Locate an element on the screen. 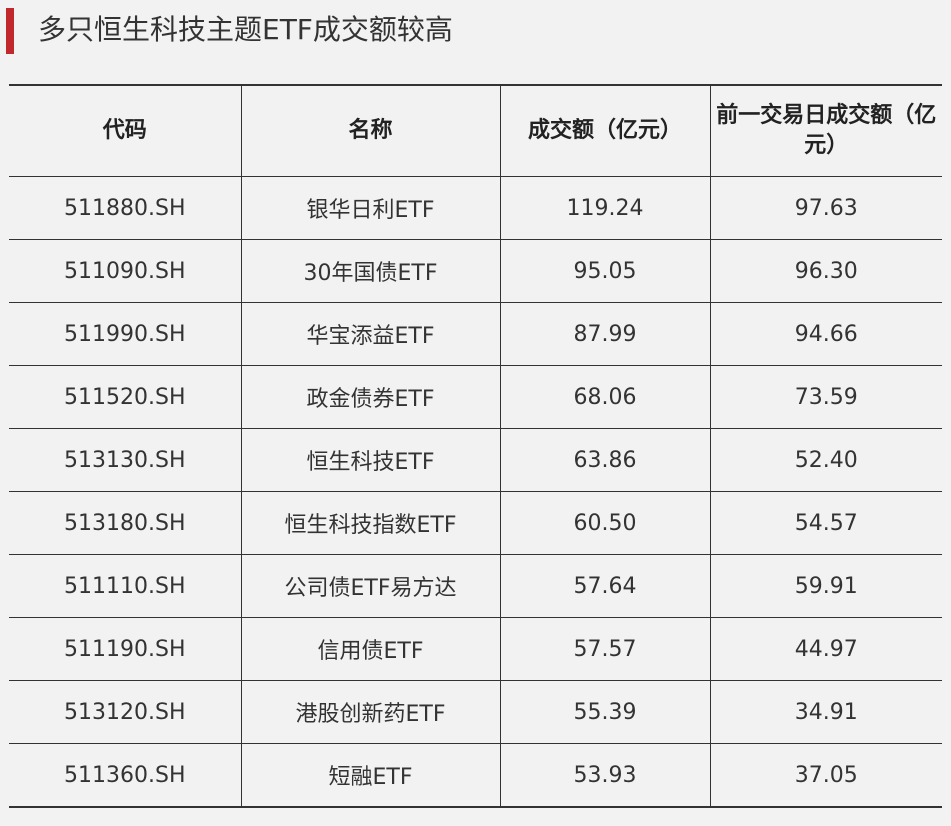 This screenshot has width=951, height=826. cell-code: 513130.SH is located at coordinates (125, 460).